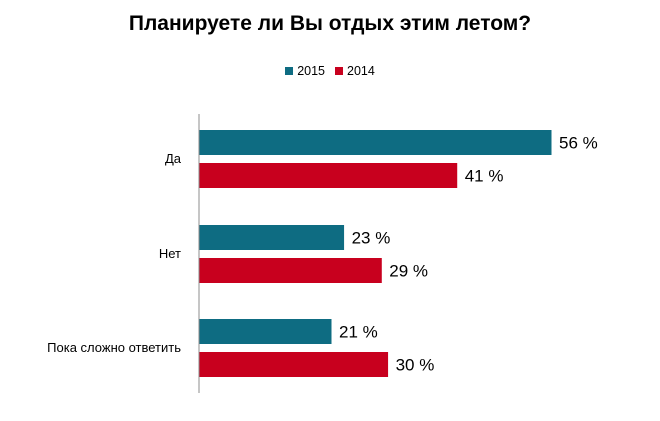 The image size is (660, 421). I want to click on category-label-0: Да, so click(173, 158).